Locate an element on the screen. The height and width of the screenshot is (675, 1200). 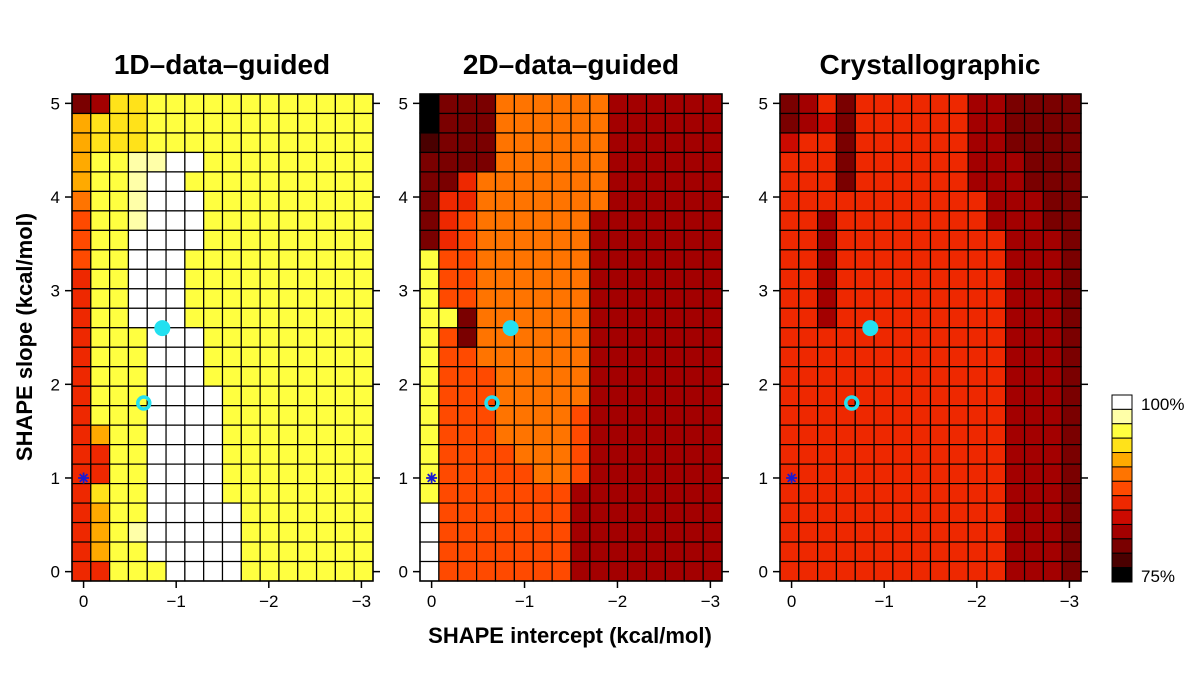
marker-open-circle is located at coordinates (144, 403).